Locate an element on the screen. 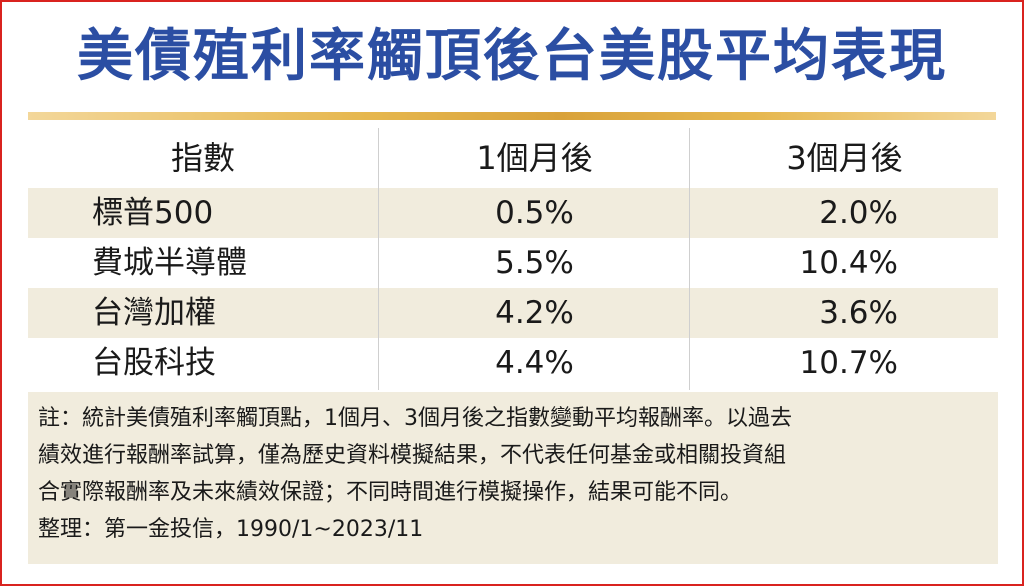 This screenshot has width=1024, height=586. header-index: 指數 is located at coordinates (202, 158).